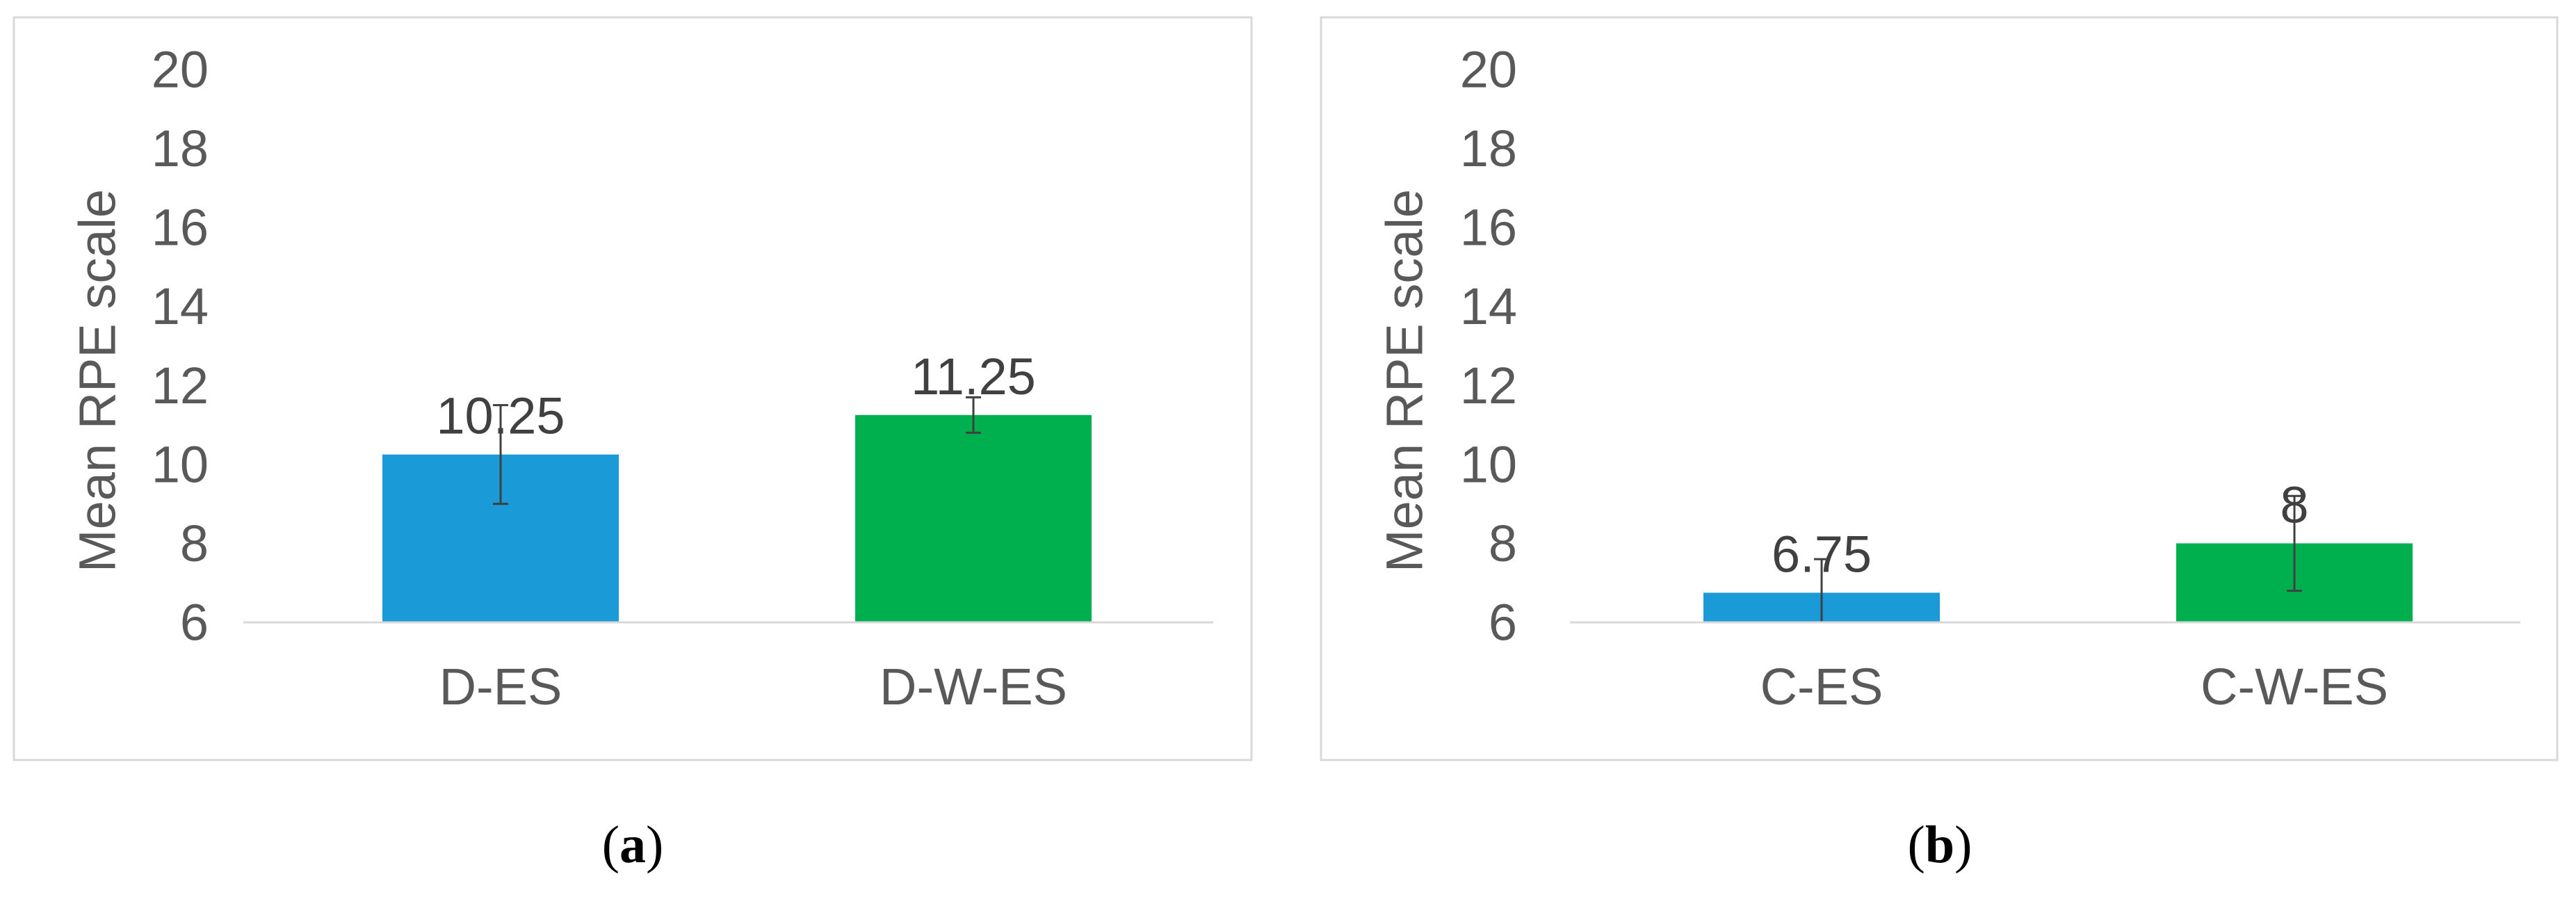  What do you see at coordinates (633, 845) in the screenshot?
I see `panel-label: (a)` at bounding box center [633, 845].